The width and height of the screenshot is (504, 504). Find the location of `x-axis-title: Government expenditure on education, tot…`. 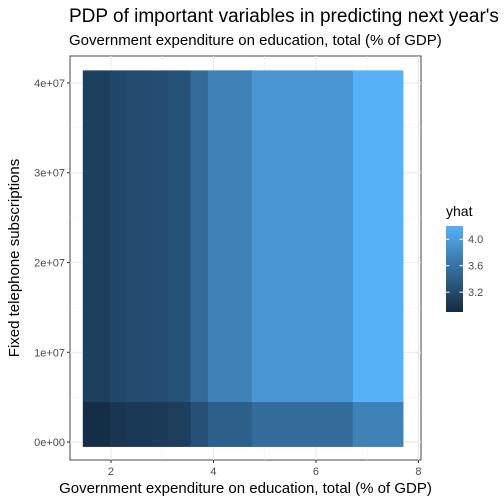

x-axis-title: Government expenditure on education, tot… is located at coordinates (245, 488).